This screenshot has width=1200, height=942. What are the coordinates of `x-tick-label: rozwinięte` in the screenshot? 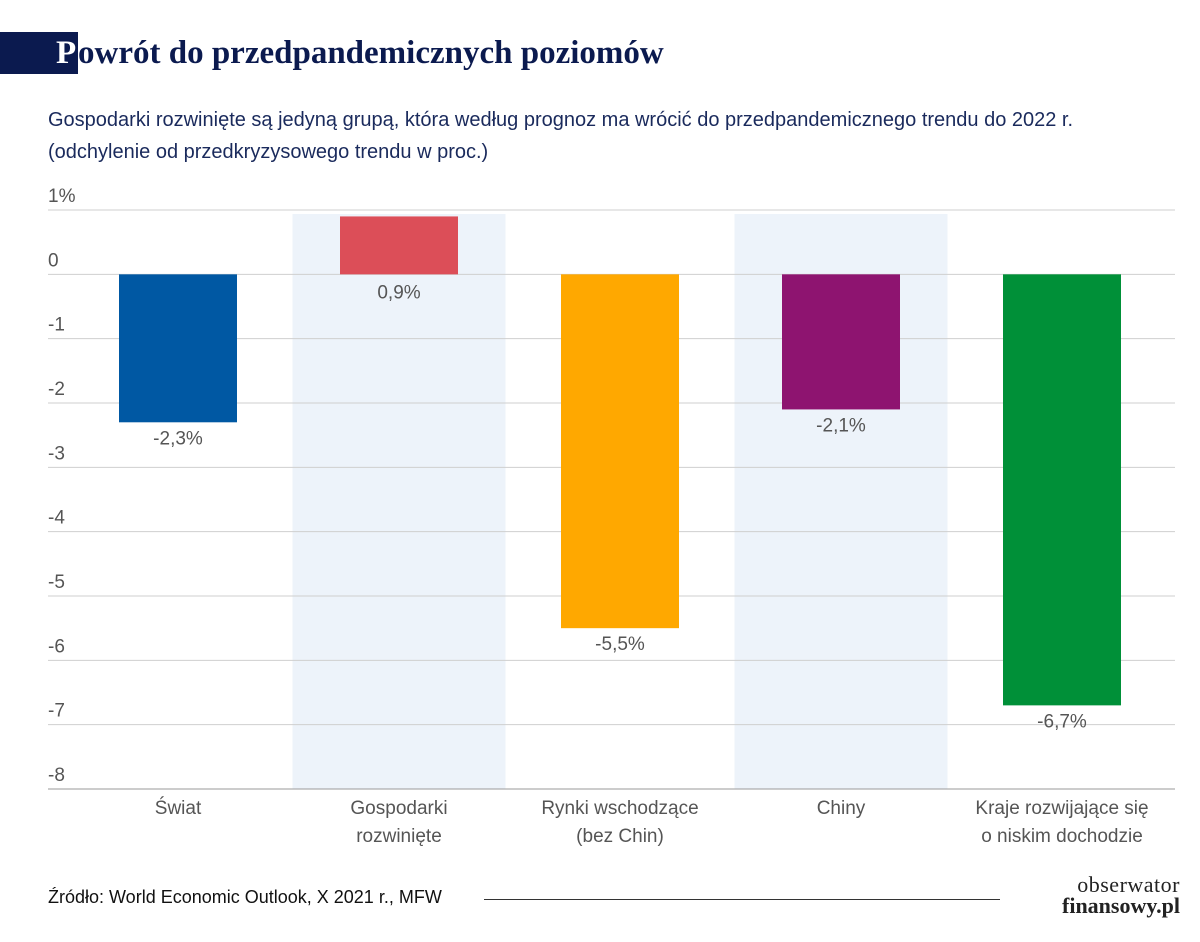 It's located at (399, 836).